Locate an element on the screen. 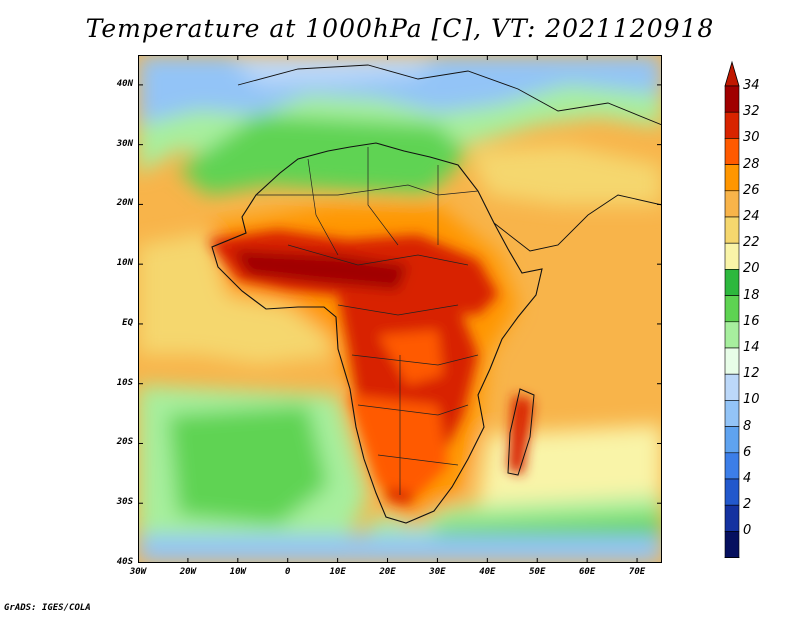 The height and width of the screenshot is (618, 800). madagascar-coastline is located at coordinates (521, 432).